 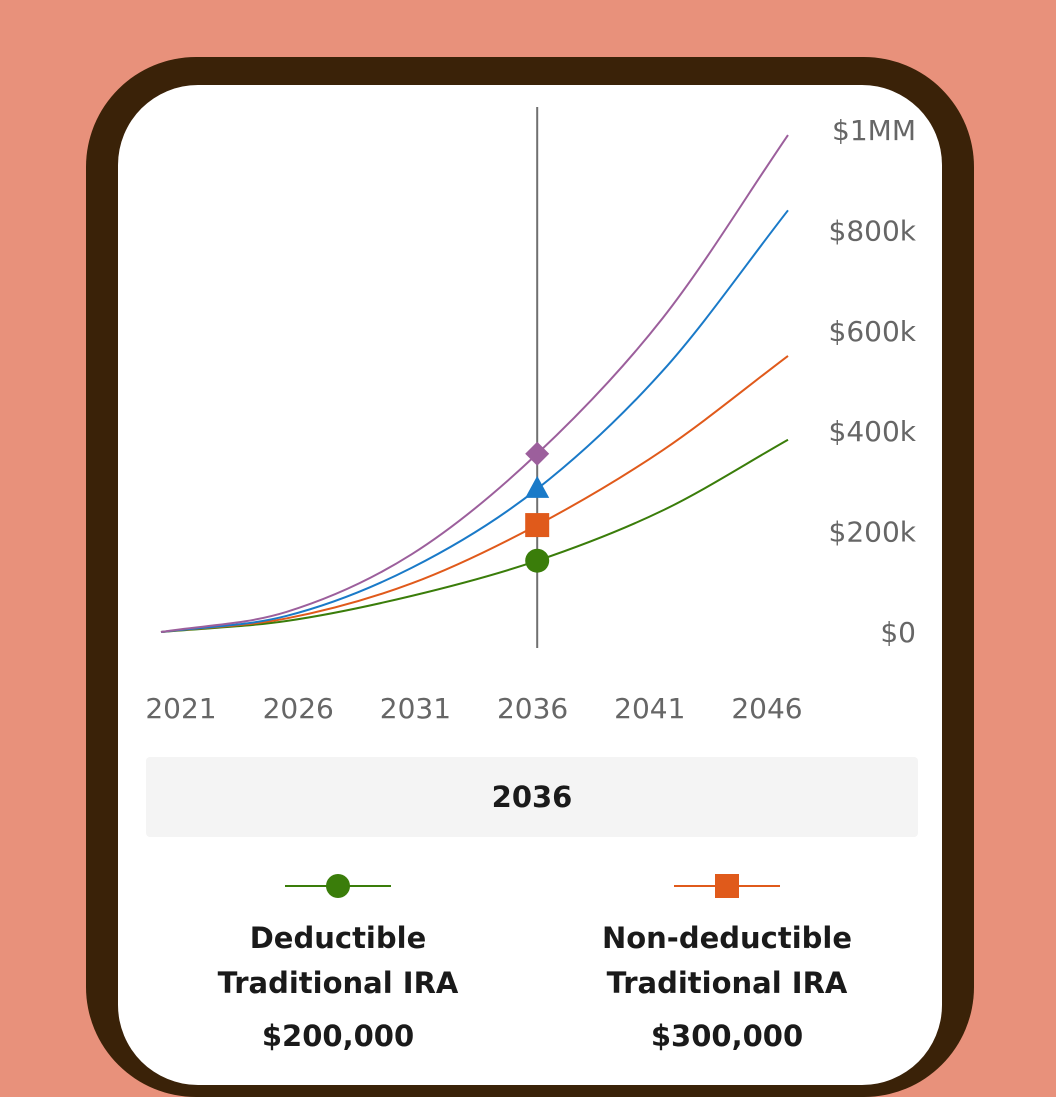 I want to click on selected-year-bar: 2036, so click(x=532, y=797).